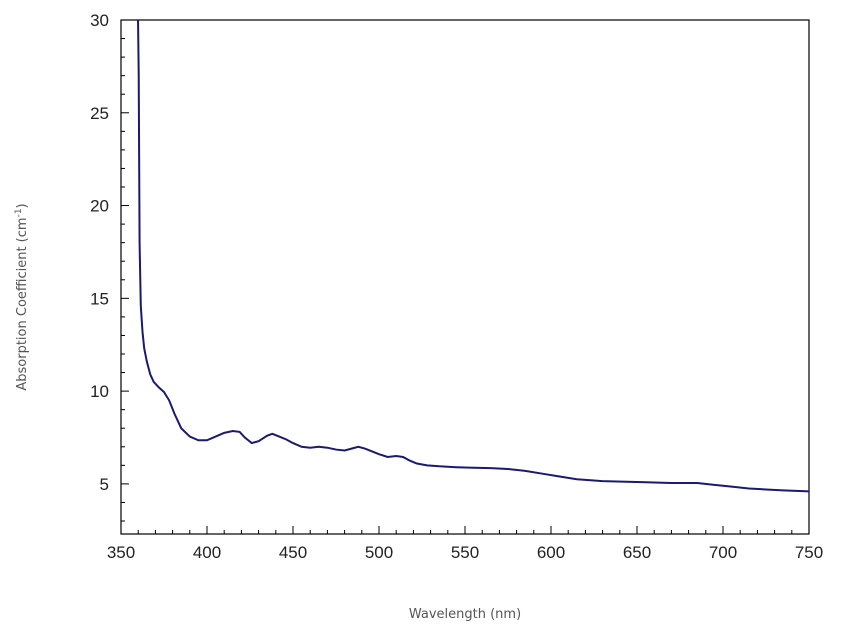  I want to click on x-tick-label: 650, so click(637, 552).